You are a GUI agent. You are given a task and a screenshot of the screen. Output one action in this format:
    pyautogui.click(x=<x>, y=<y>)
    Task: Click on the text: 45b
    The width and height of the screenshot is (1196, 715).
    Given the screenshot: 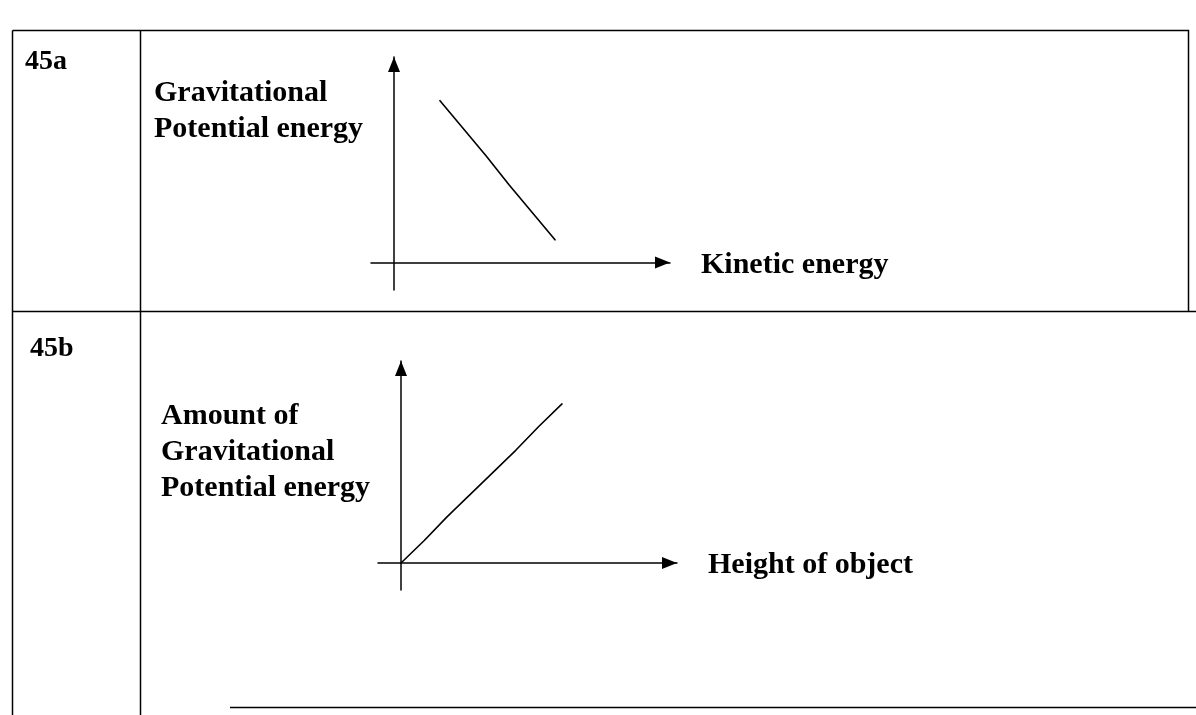 What is the action you would take?
    pyautogui.click(x=52, y=346)
    